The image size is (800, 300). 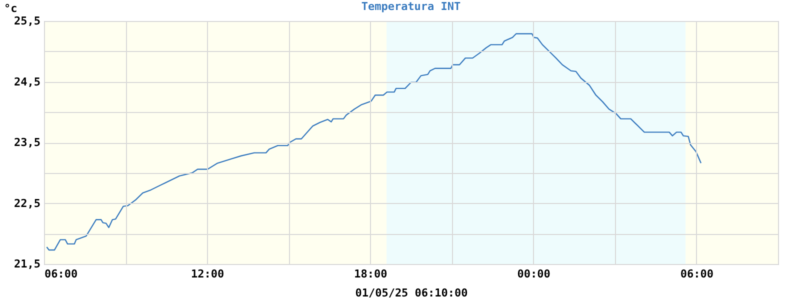 What do you see at coordinates (27, 264) in the screenshot?
I see `y-tick-label: 21,5` at bounding box center [27, 264].